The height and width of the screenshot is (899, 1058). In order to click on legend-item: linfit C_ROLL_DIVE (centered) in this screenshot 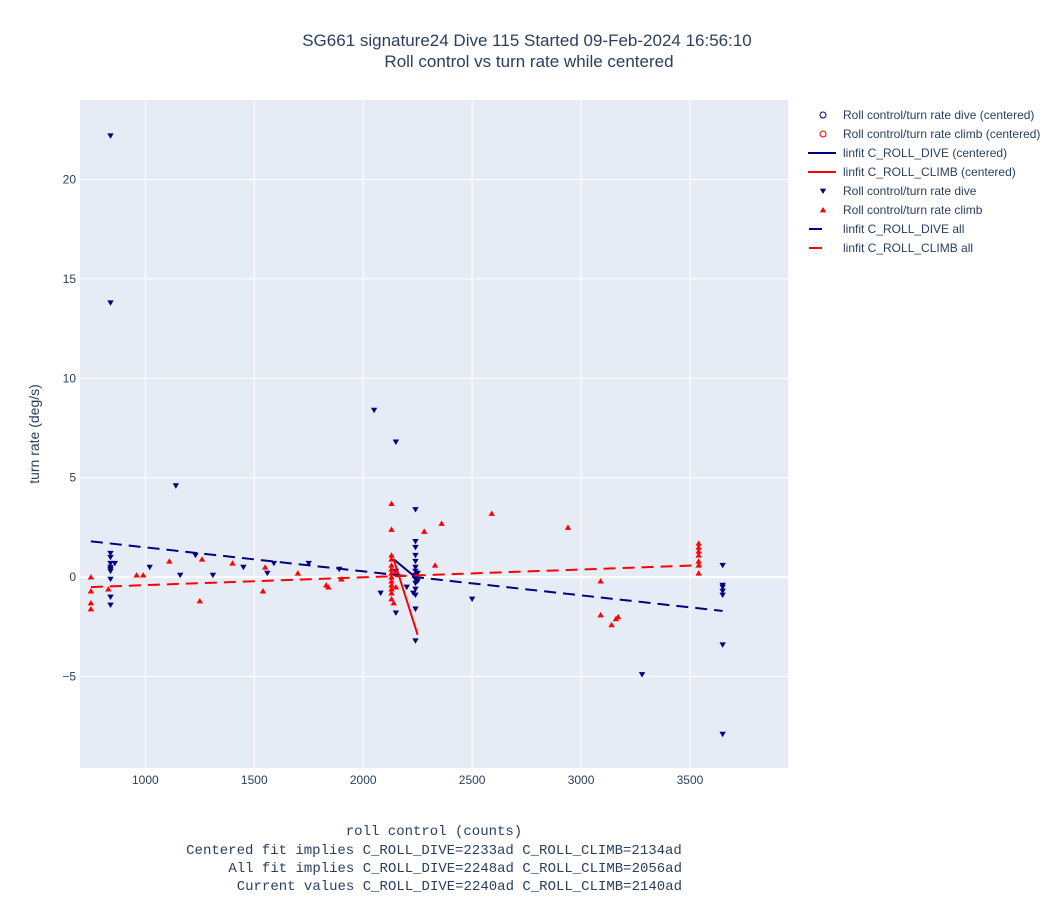, I will do `click(907, 153)`.